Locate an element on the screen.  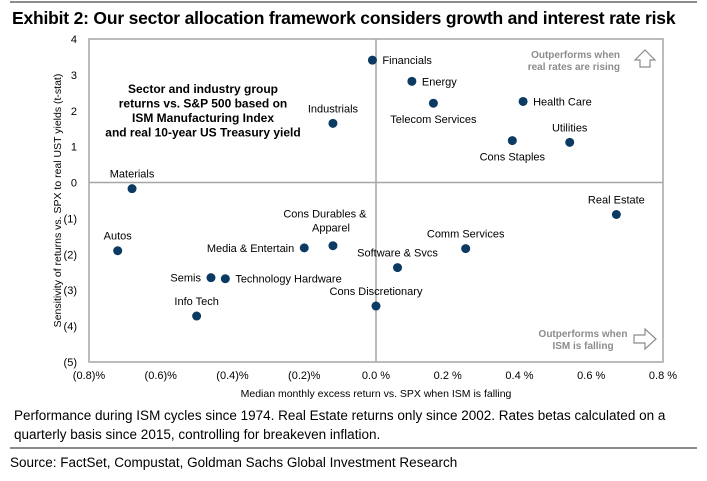
y-tick-label: (1) is located at coordinates (70, 219).